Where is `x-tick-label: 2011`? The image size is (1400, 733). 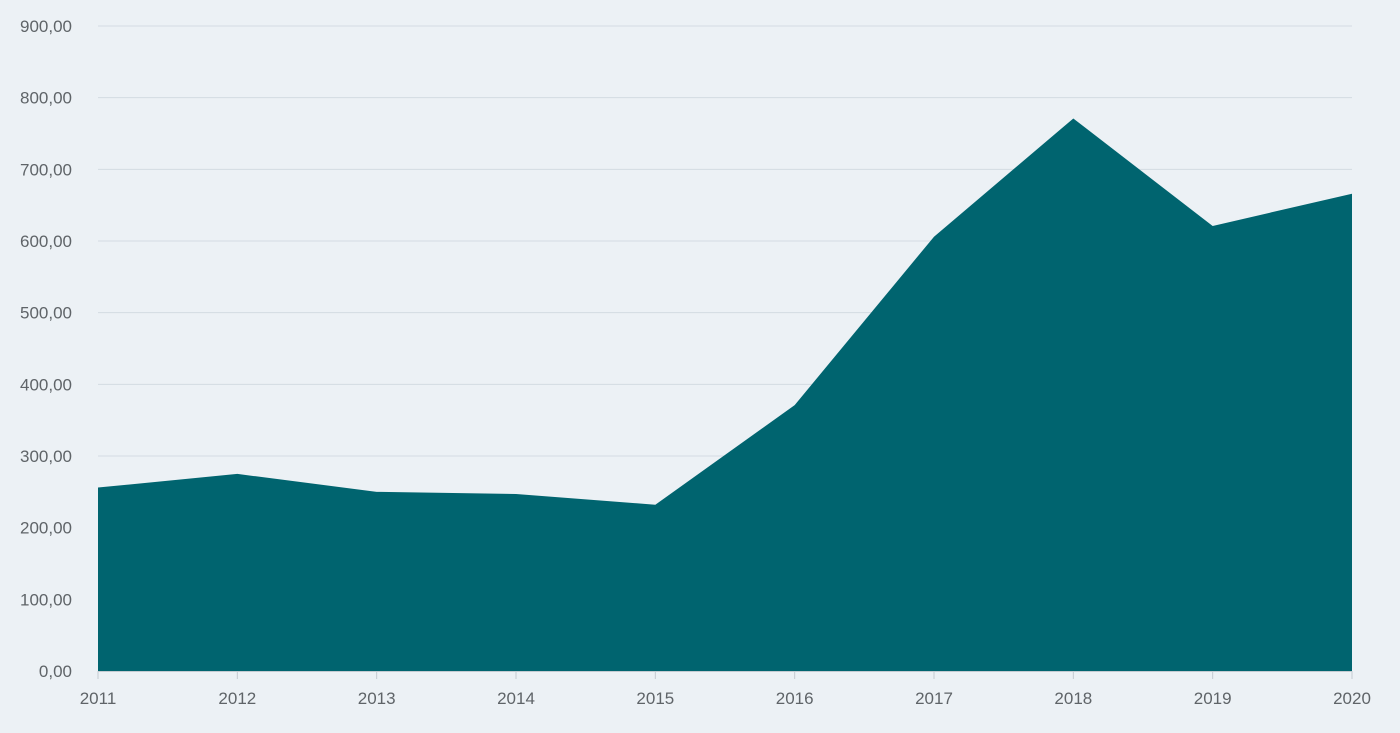
x-tick-label: 2011 is located at coordinates (98, 698).